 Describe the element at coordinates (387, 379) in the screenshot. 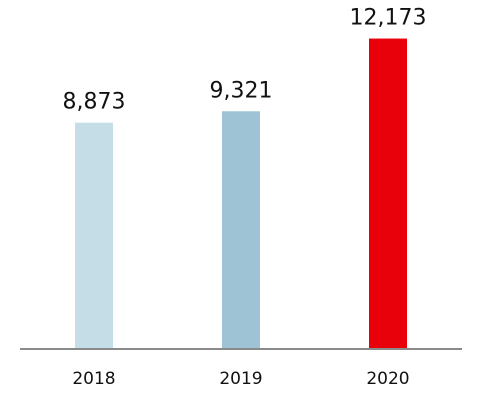

I see `x-tick-label-2020: 2020` at that location.